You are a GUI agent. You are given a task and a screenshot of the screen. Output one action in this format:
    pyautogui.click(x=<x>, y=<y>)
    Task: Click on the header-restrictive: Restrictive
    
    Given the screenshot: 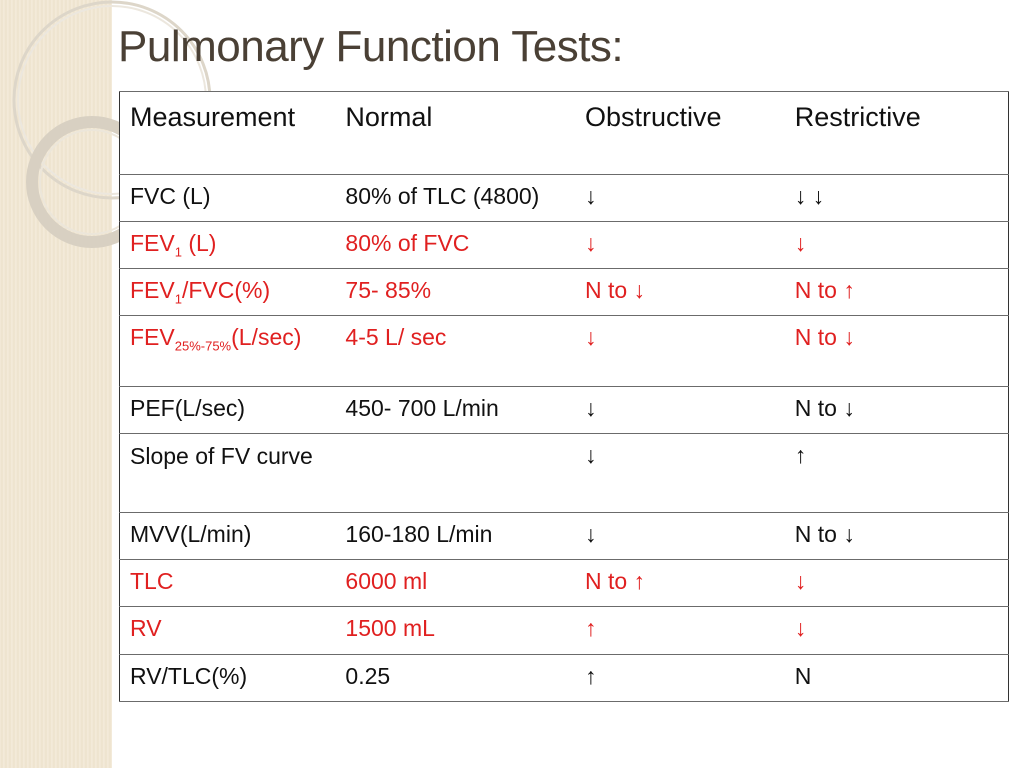 What is the action you would take?
    pyautogui.click(x=896, y=133)
    